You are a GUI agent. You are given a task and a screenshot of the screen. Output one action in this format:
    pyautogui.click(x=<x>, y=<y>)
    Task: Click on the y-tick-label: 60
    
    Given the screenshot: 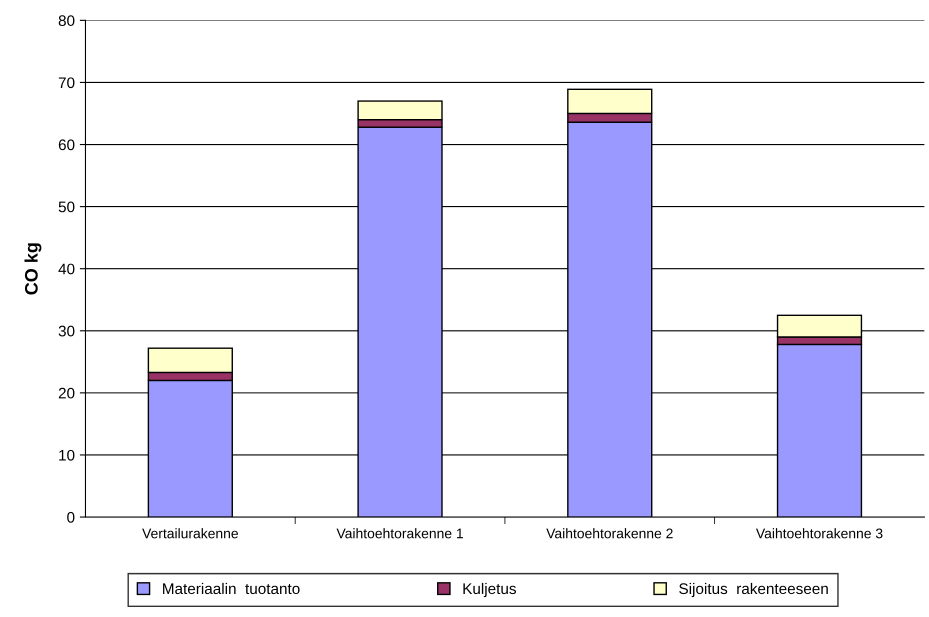 What is the action you would take?
    pyautogui.click(x=66, y=144)
    